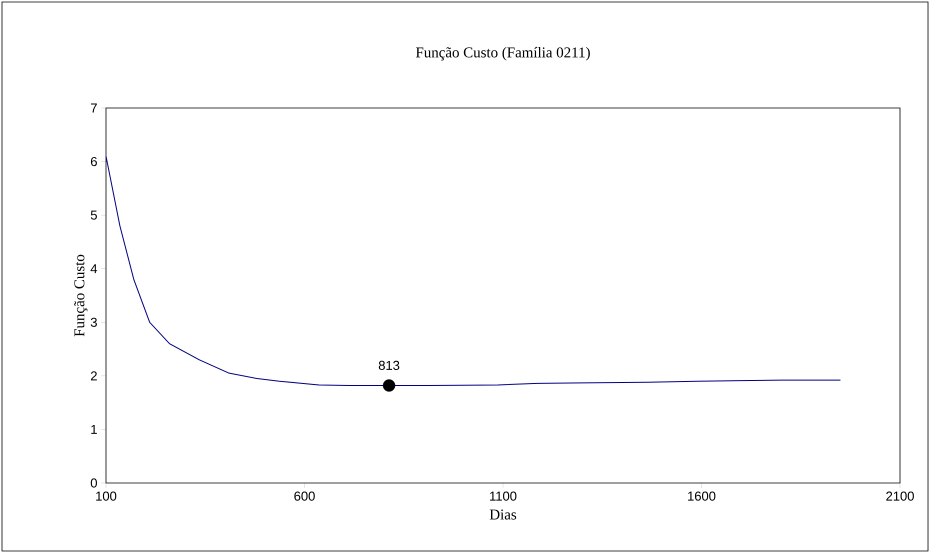  I want to click on x-tick-label: 100, so click(106, 496).